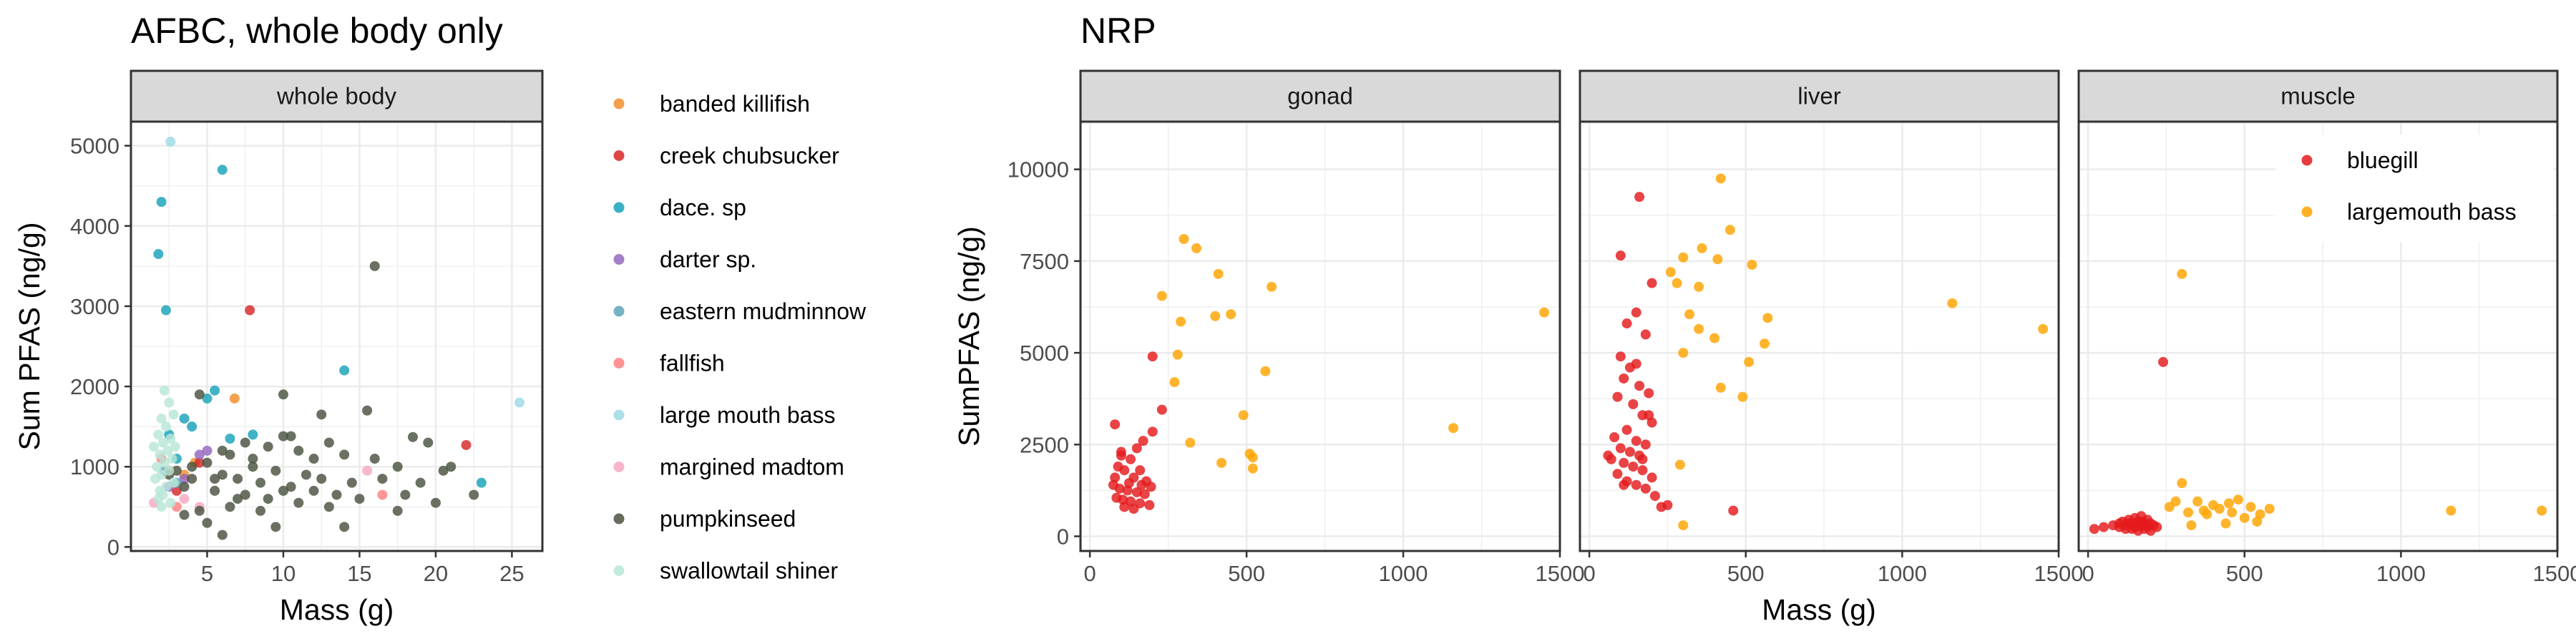 Image resolution: width=2576 pixels, height=644 pixels. What do you see at coordinates (968, 336) in the screenshot?
I see `y-axis-title: SumPFAS (ng/g)` at bounding box center [968, 336].